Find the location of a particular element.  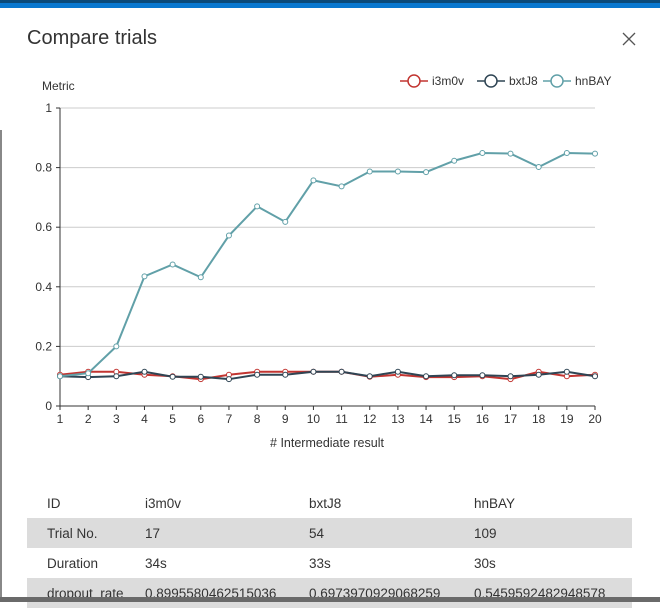

legend-item-i3m0v: i3m0v is located at coordinates (432, 81).